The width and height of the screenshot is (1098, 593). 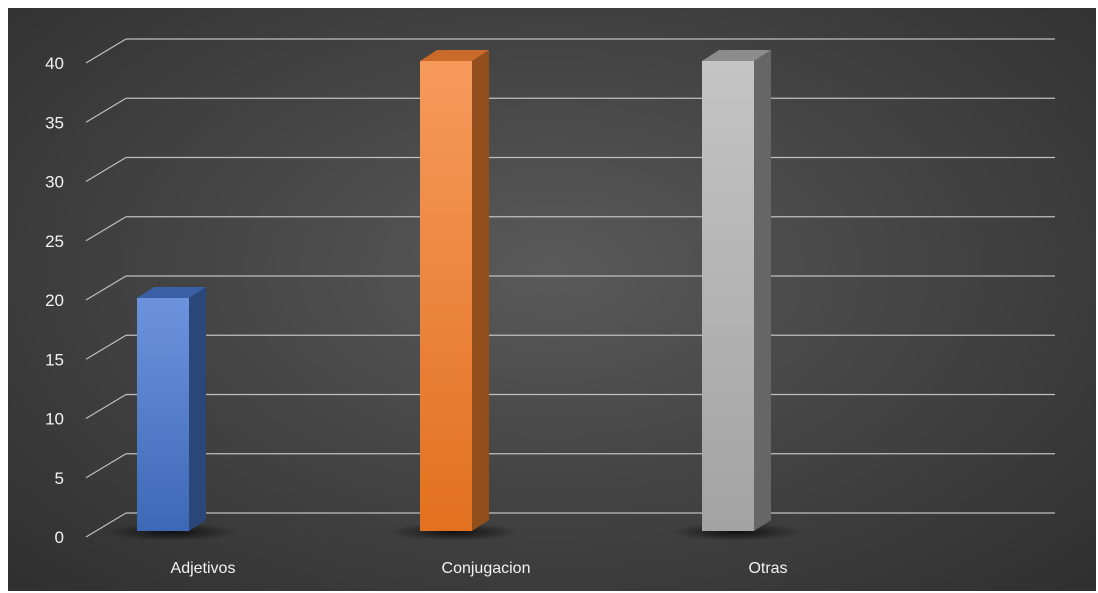 What do you see at coordinates (54, 419) in the screenshot?
I see `y-tick-label: 10` at bounding box center [54, 419].